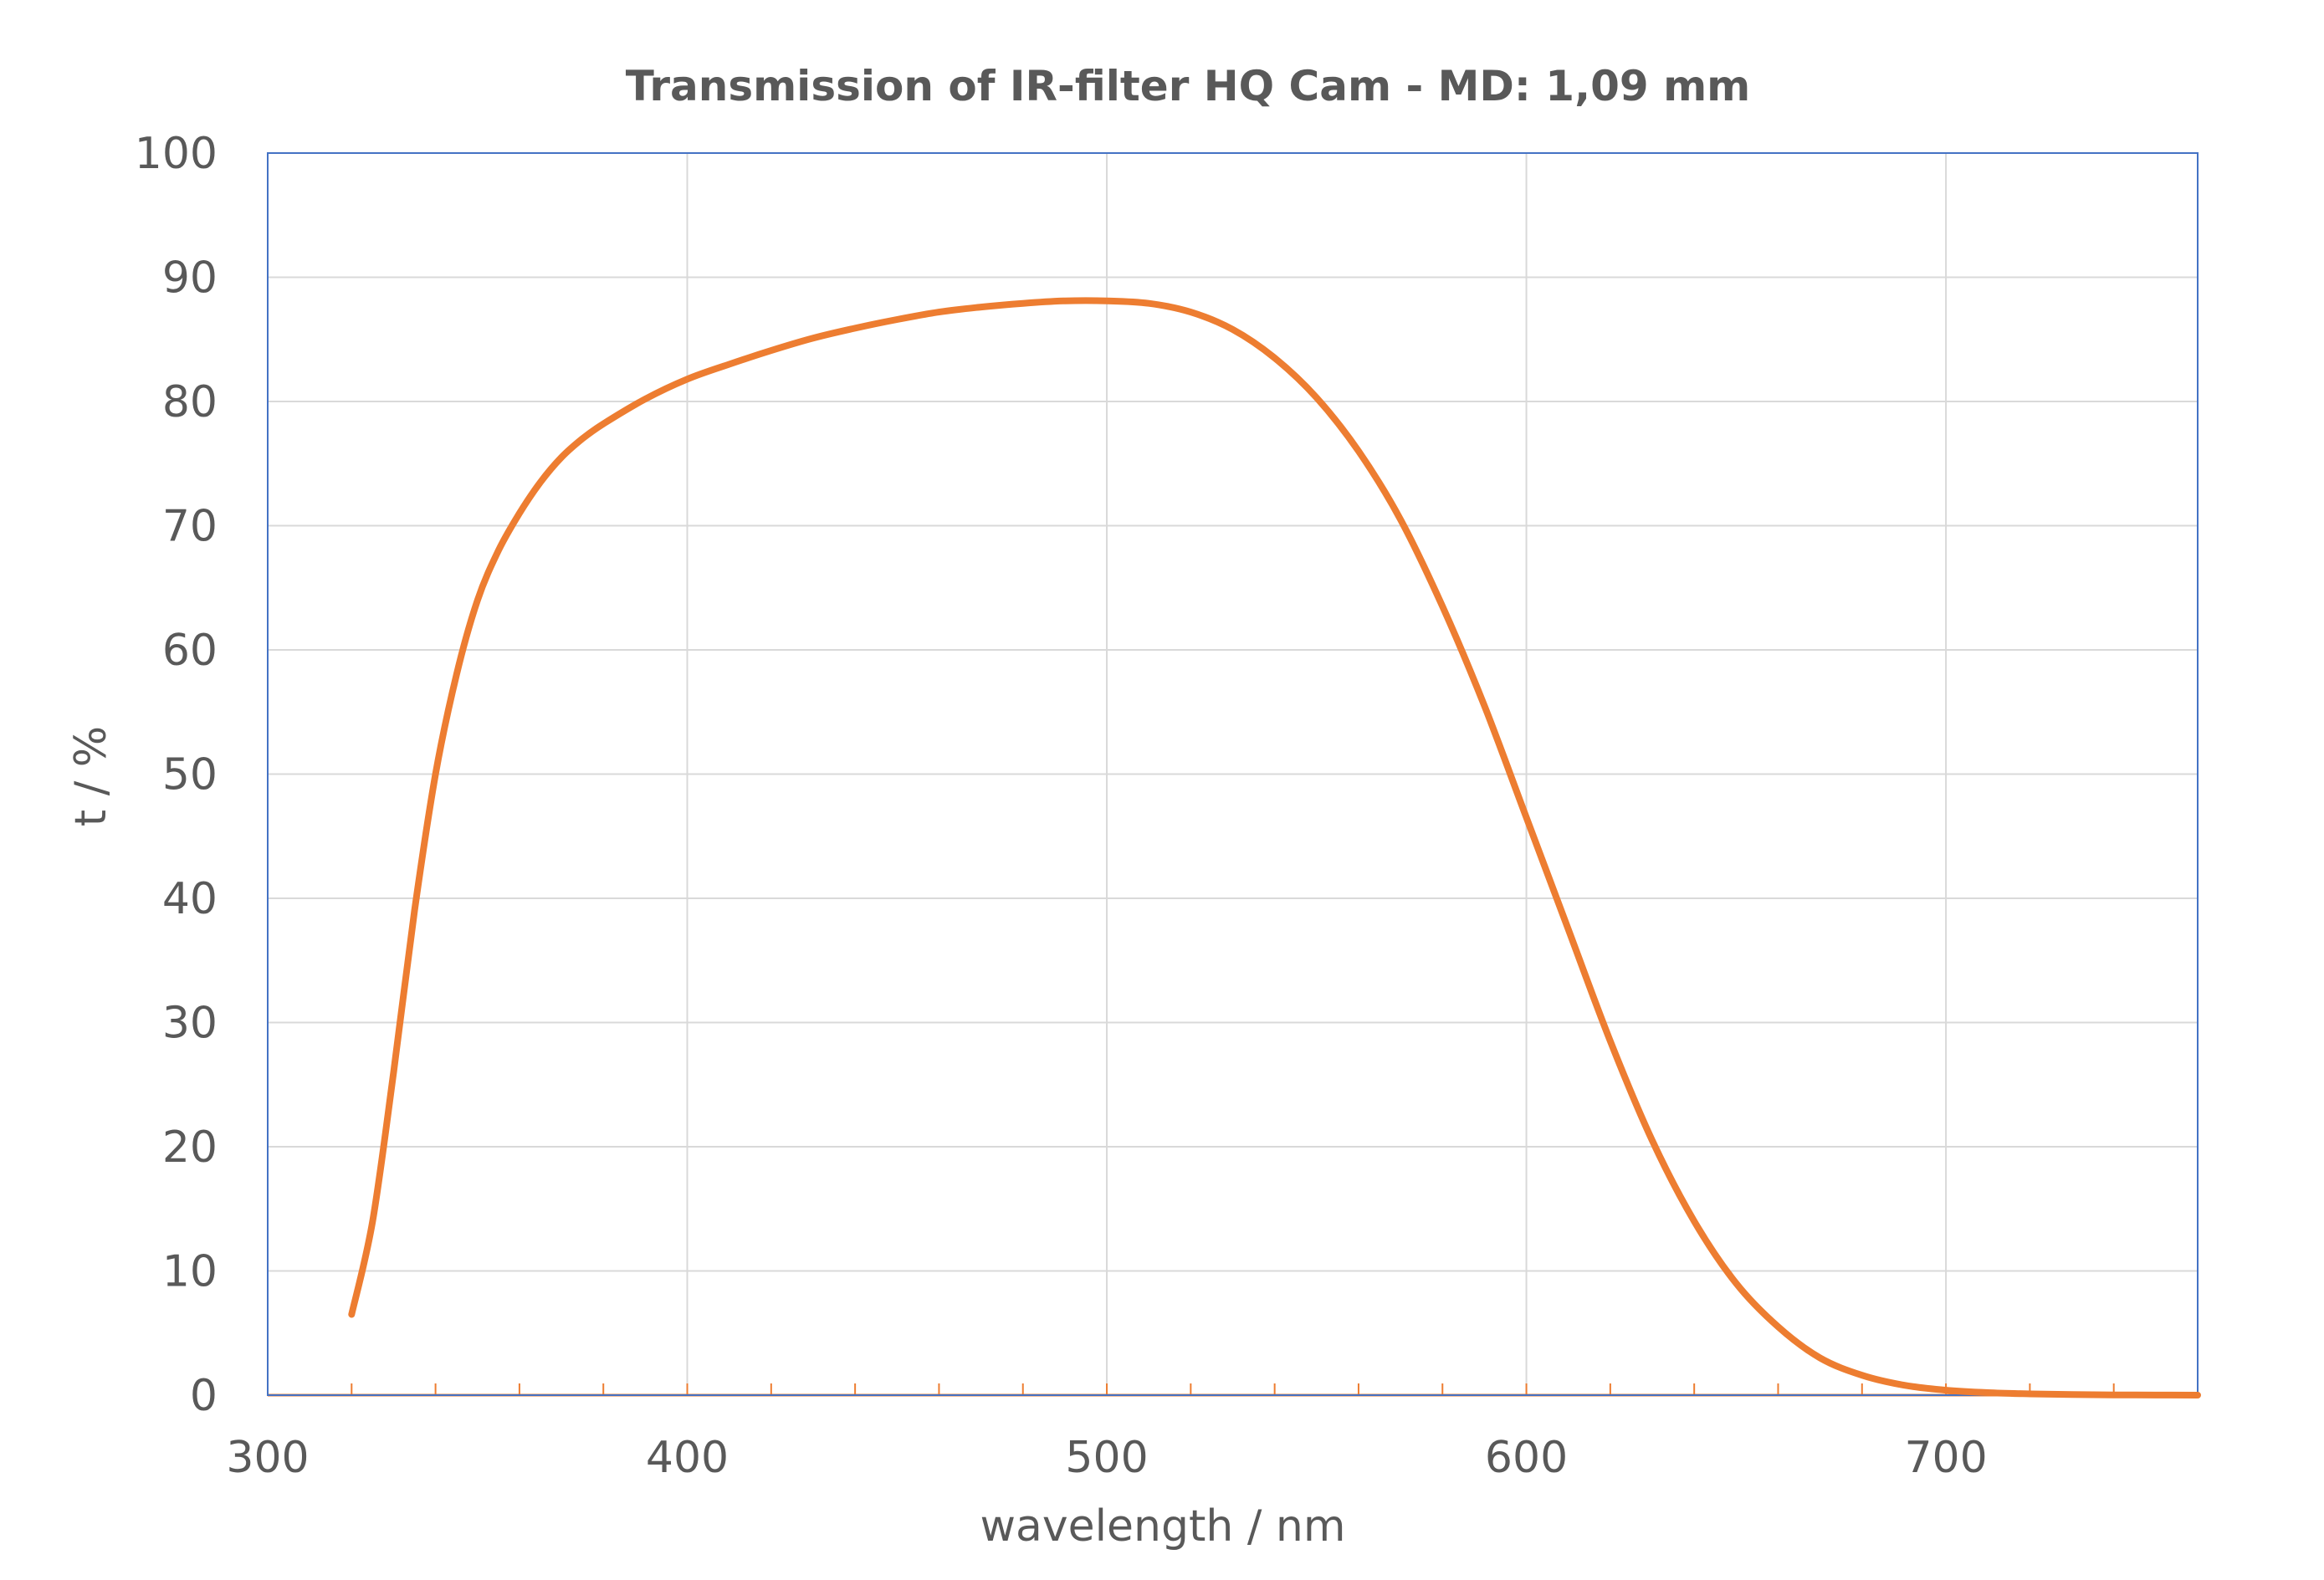 Image resolution: width=2324 pixels, height=1580 pixels. I want to click on y-axis-label: t / %, so click(91, 776).